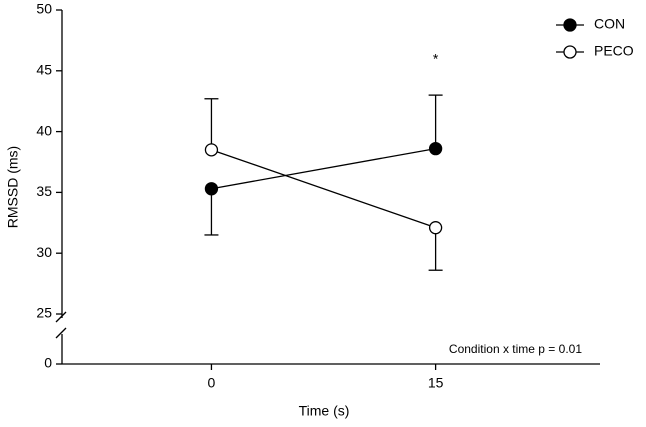  What do you see at coordinates (614, 51) in the screenshot?
I see `legend-label: PECO` at bounding box center [614, 51].